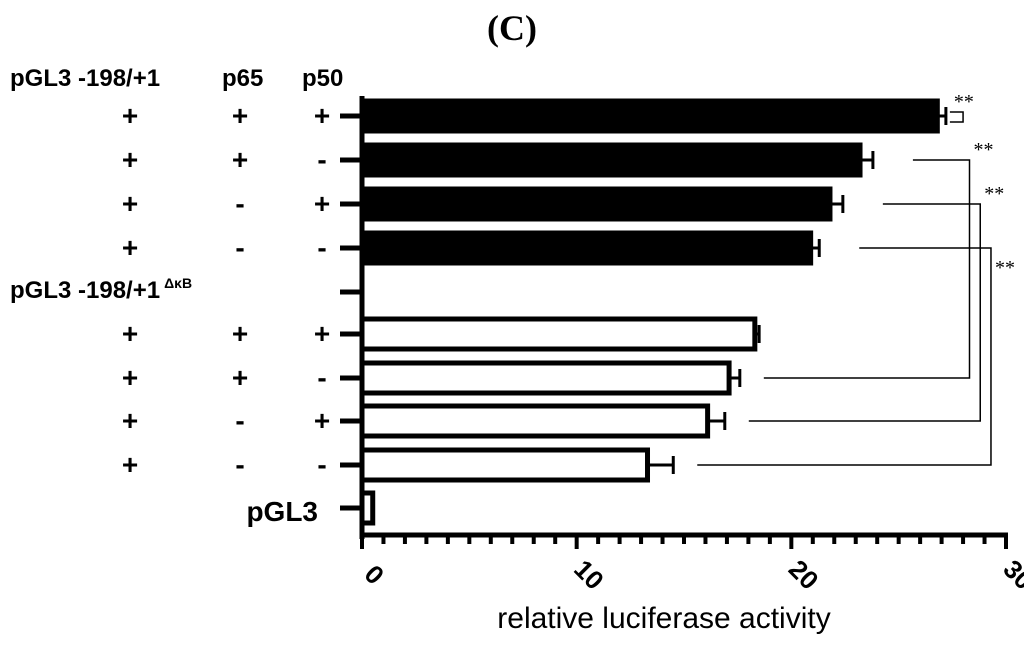 The width and height of the screenshot is (1024, 646). What do you see at coordinates (663, 618) in the screenshot?
I see `x-axis-title: relative luciferase activity` at bounding box center [663, 618].